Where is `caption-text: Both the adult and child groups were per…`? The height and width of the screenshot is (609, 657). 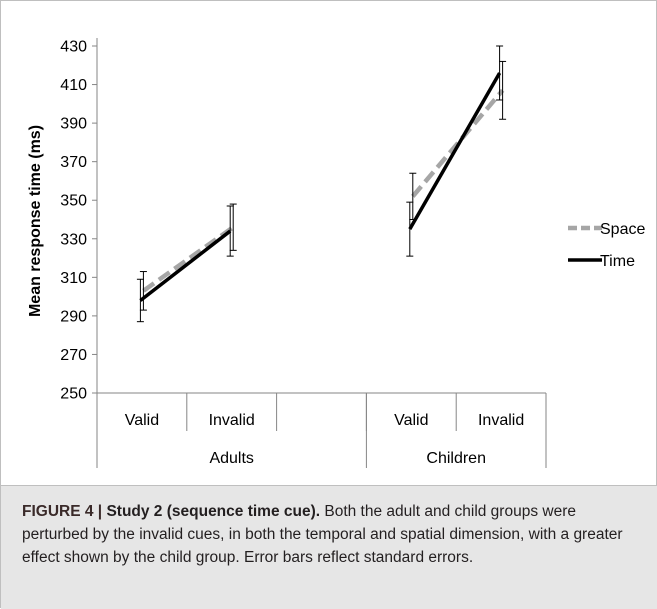
caption-text: Both the adult and child groups were per… is located at coordinates (322, 534).